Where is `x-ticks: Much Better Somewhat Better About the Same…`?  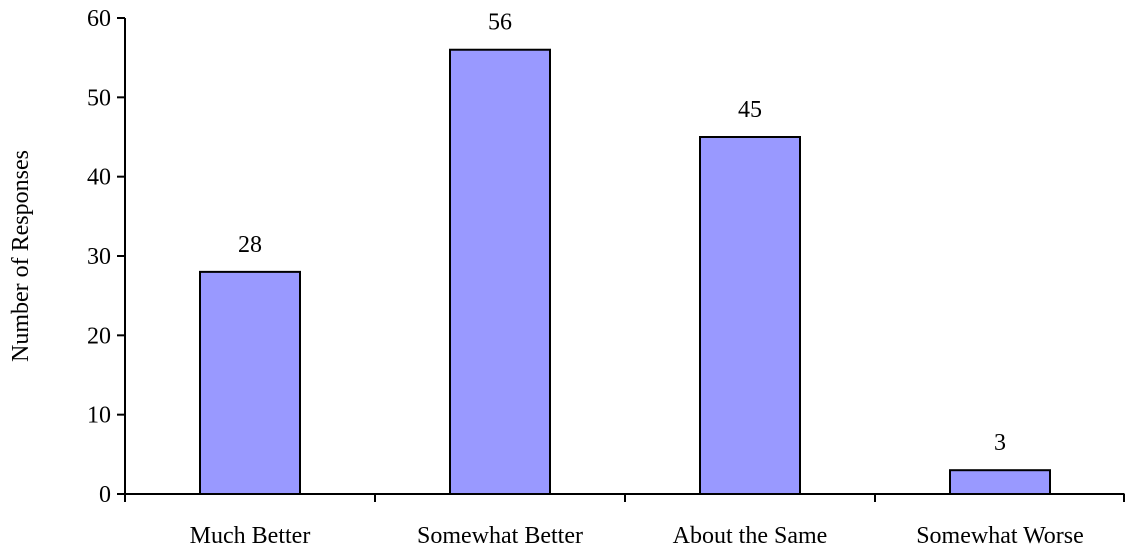 x-ticks: Much Better Somewhat Better About the Same… is located at coordinates (624, 521).